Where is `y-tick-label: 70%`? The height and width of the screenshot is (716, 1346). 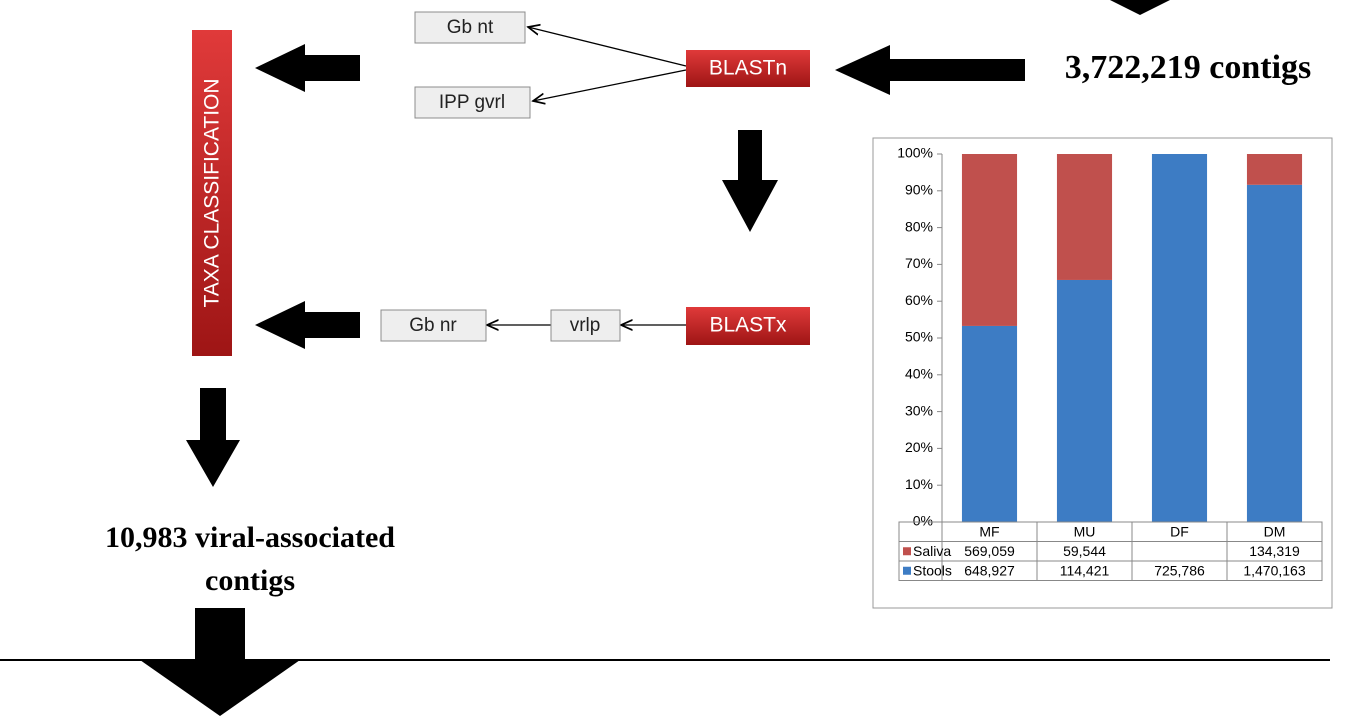 y-tick-label: 70% is located at coordinates (919, 263).